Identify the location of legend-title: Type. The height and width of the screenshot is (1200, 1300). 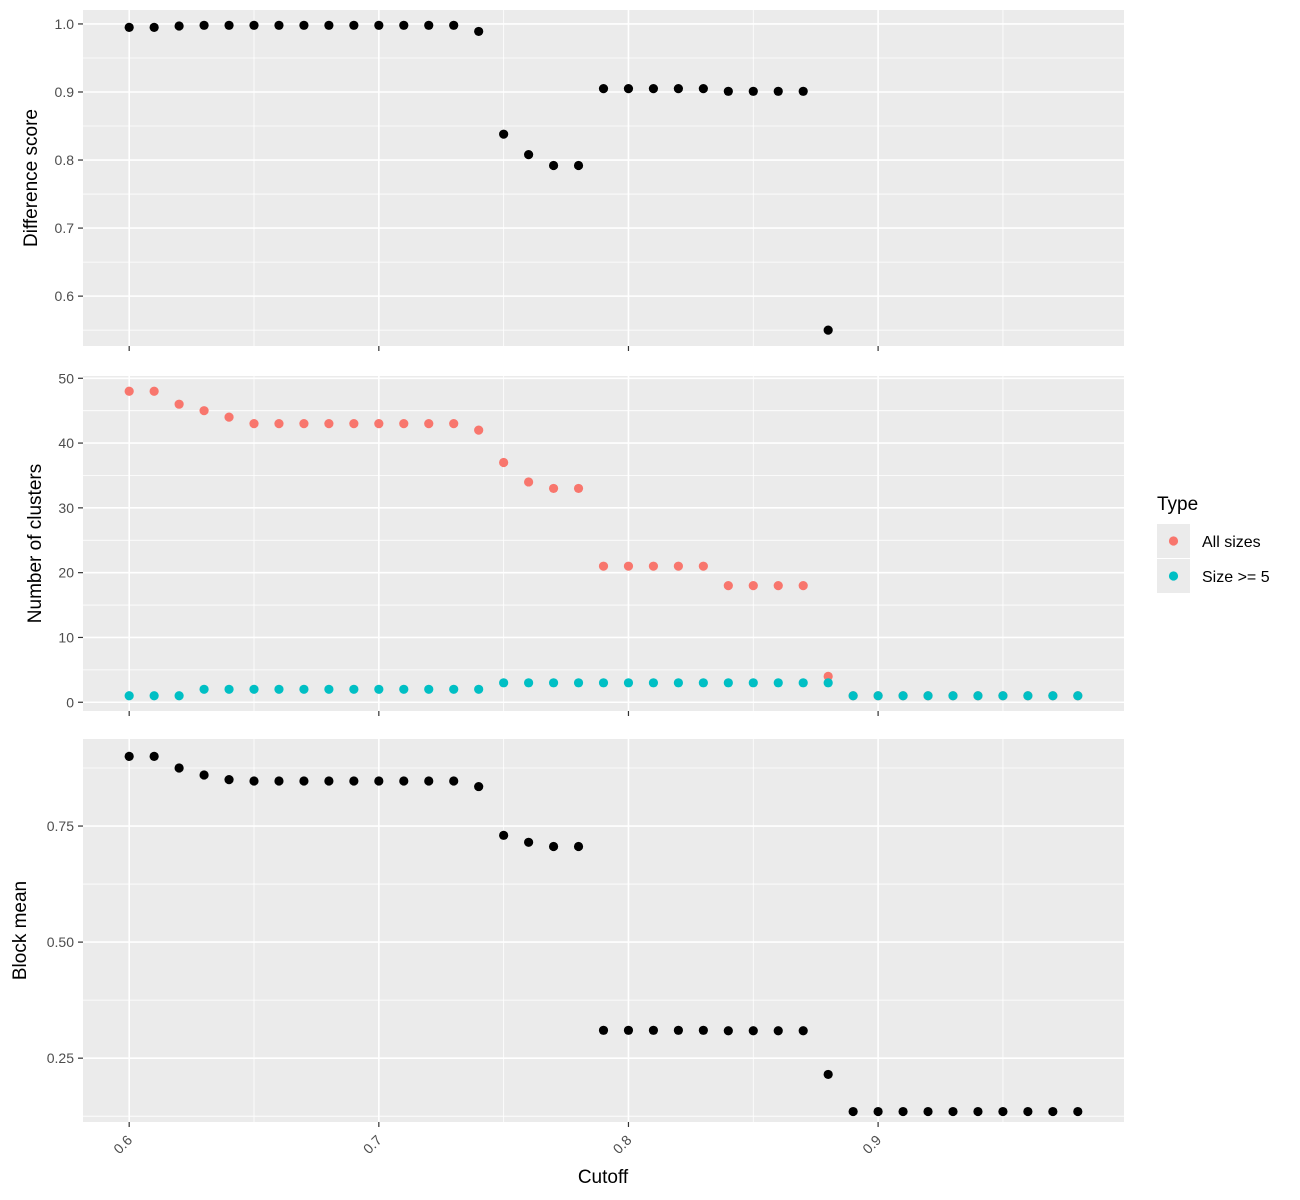
(1177, 504).